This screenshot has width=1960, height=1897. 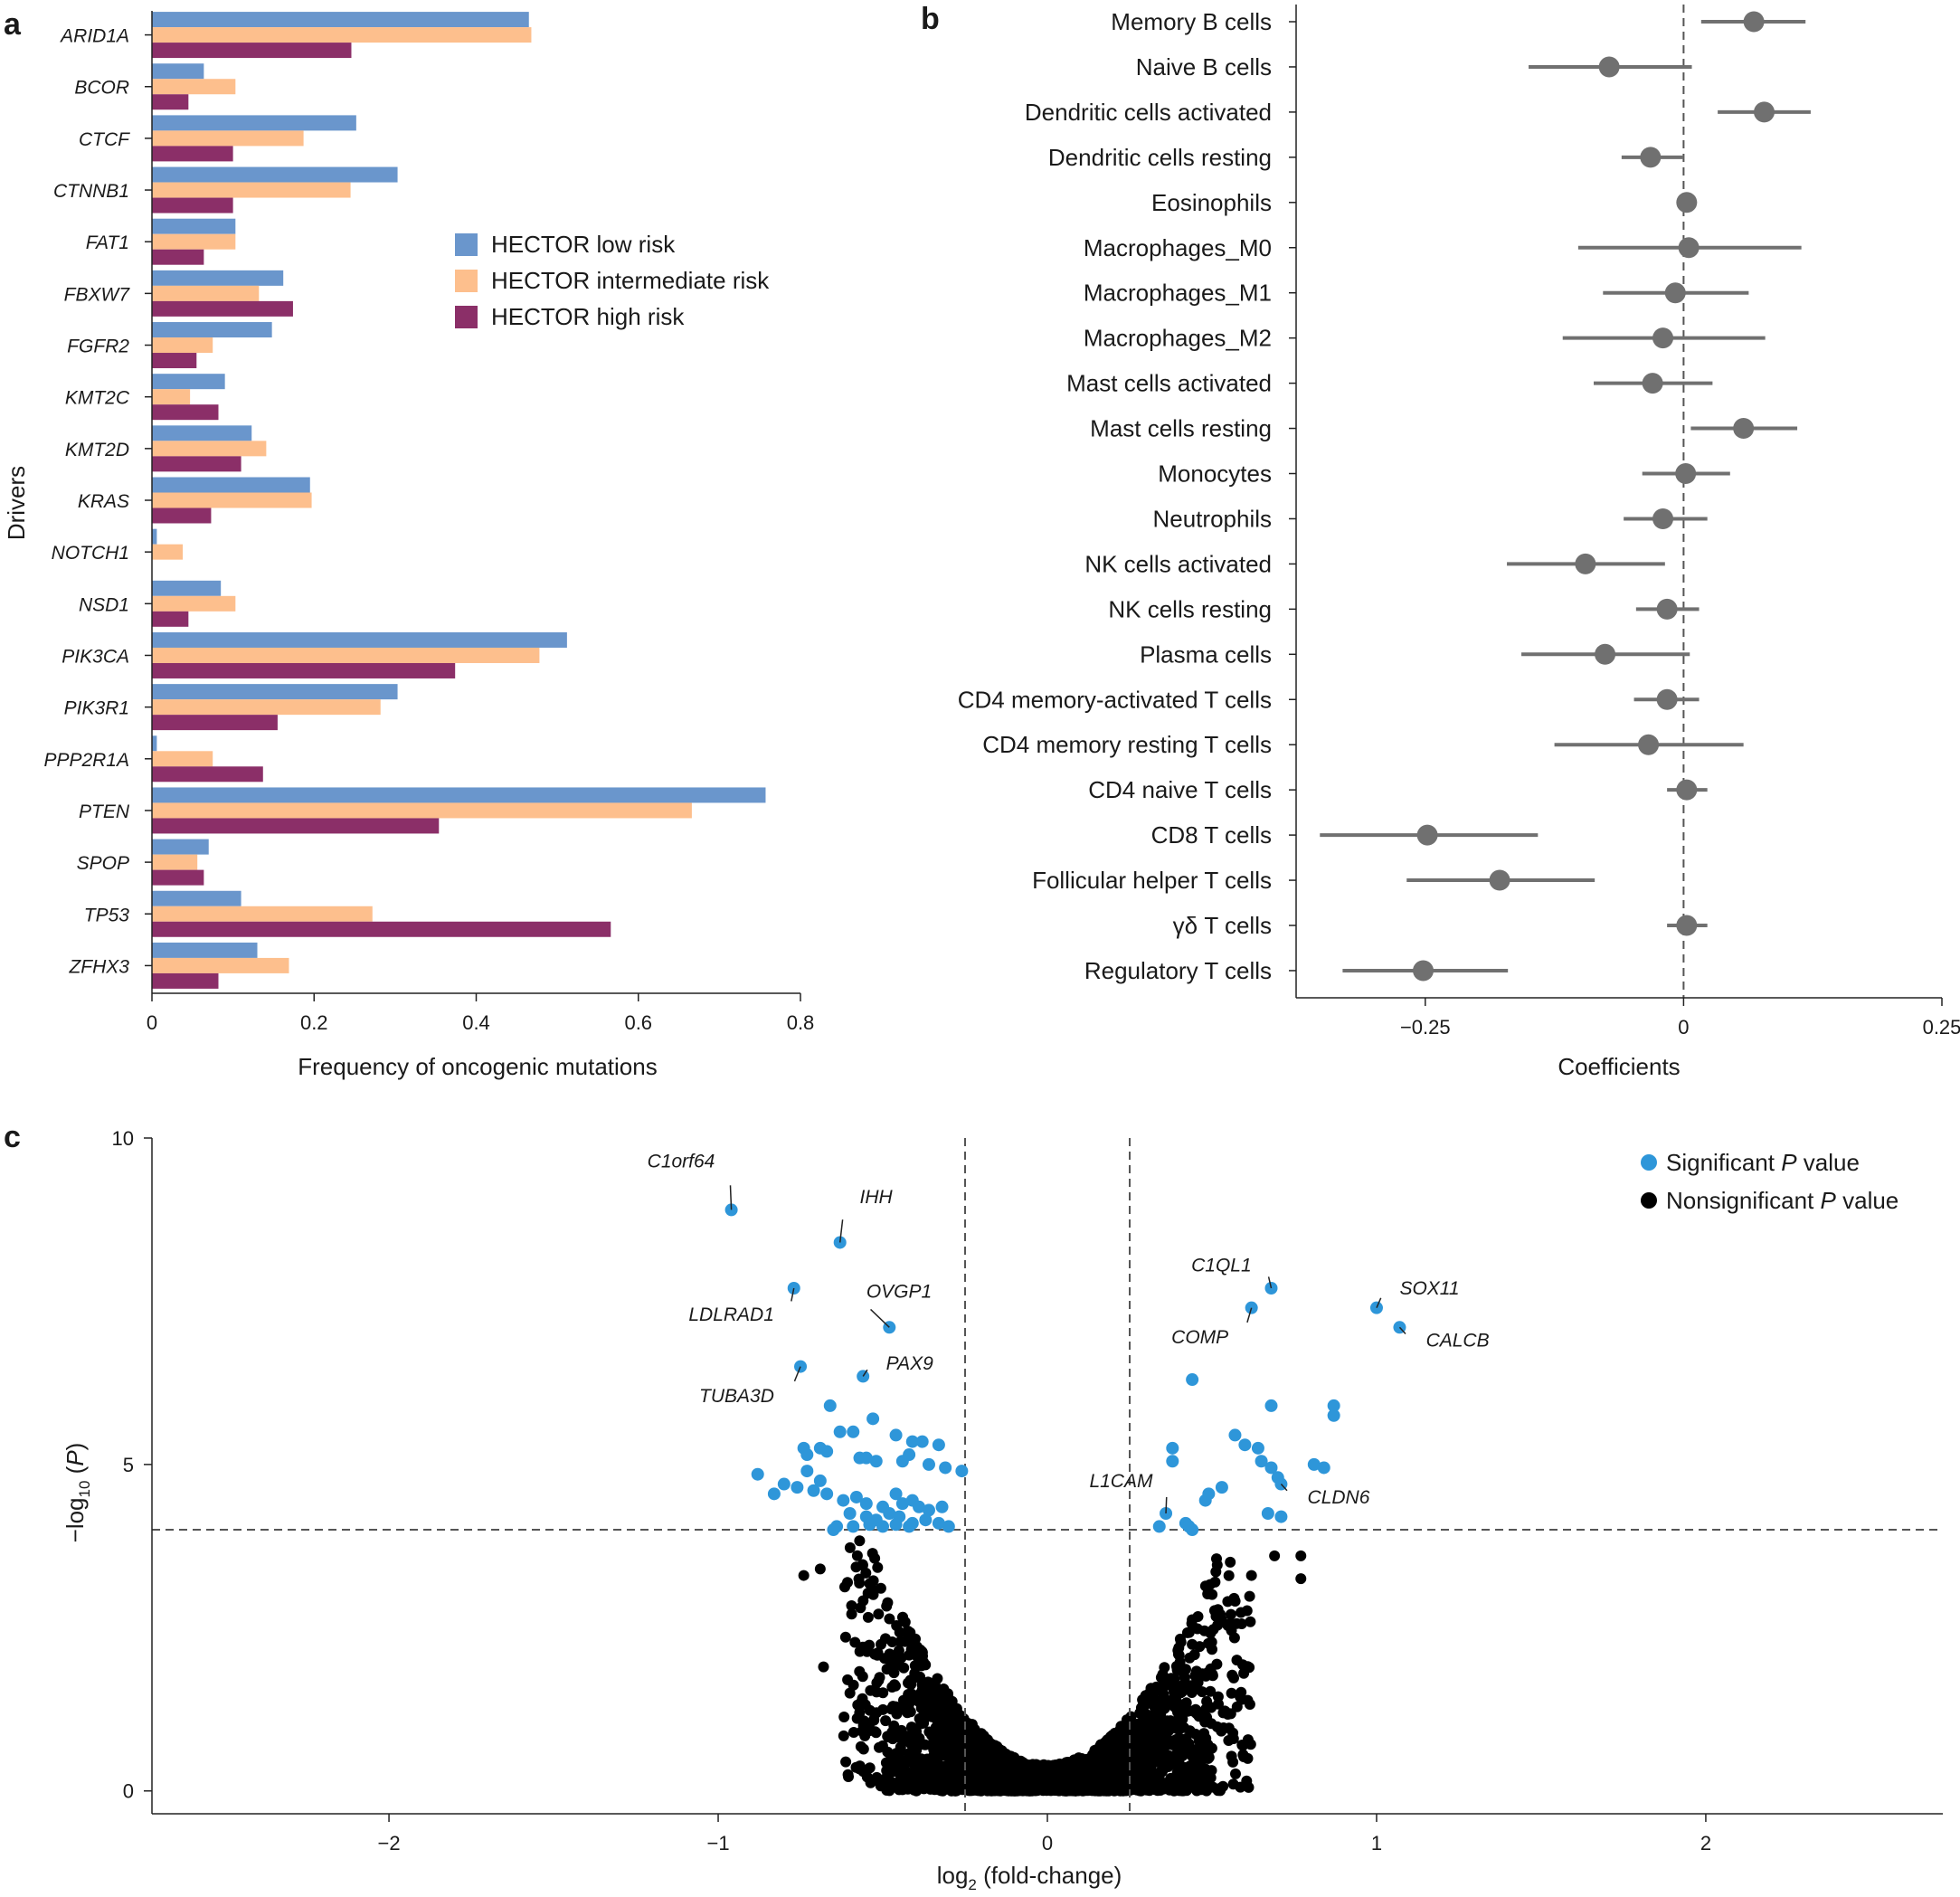 I want to click on bar-nsd1-high, so click(x=171, y=619).